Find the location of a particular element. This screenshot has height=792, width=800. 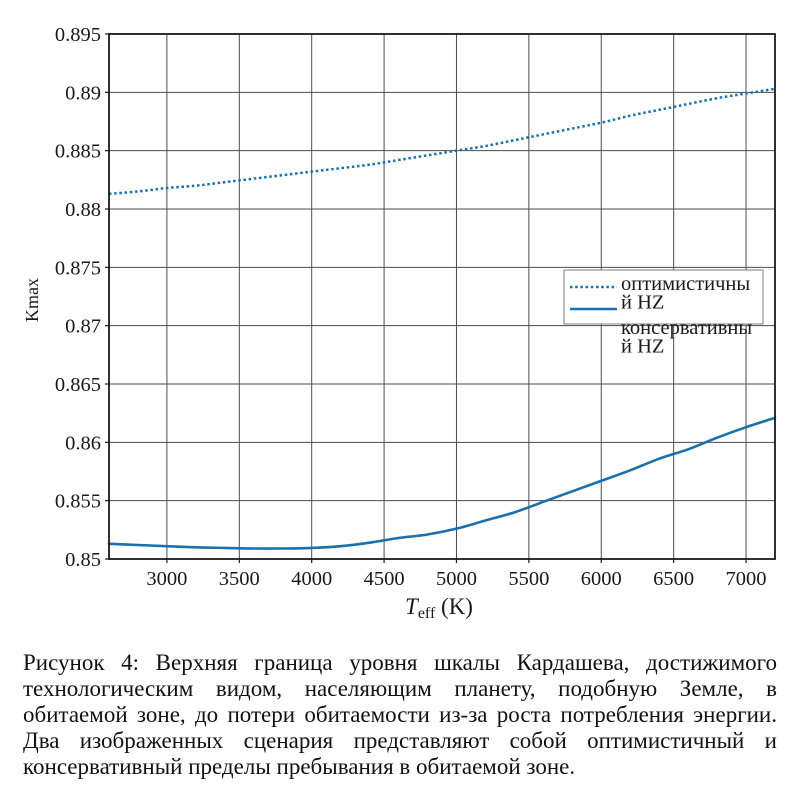

y-tick-label: 0.88 is located at coordinates (83, 210).